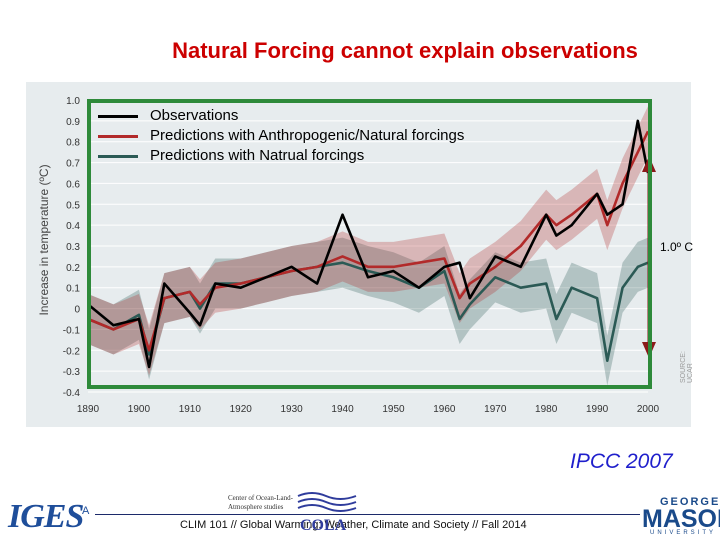 The image size is (720, 540). I want to click on x-tick-label: 2000, so click(648, 409).